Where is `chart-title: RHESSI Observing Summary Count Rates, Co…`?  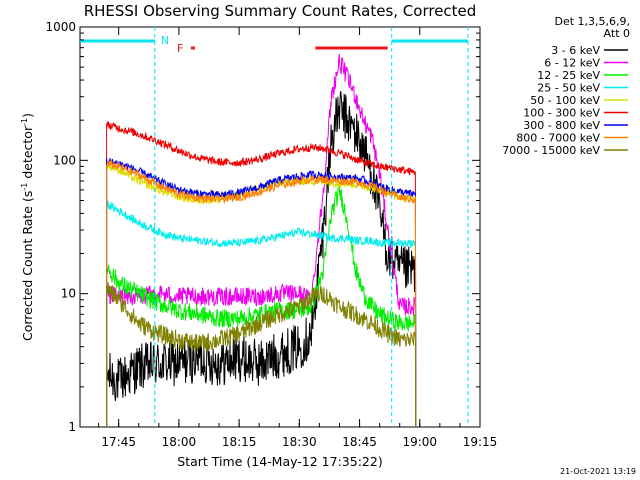
chart-title: RHESSI Observing Summary Count Rates, Co… is located at coordinates (280, 11).